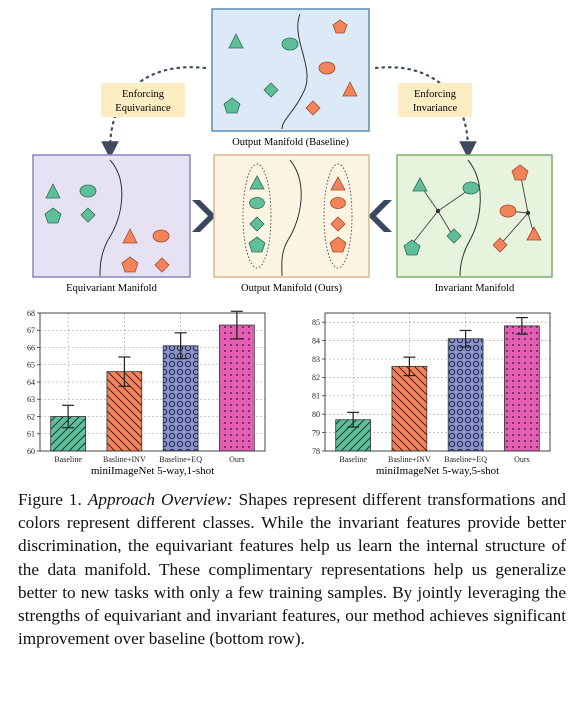 This screenshot has width=582, height=703. What do you see at coordinates (316, 322) in the screenshot?
I see `y-tick-label: 85` at bounding box center [316, 322].